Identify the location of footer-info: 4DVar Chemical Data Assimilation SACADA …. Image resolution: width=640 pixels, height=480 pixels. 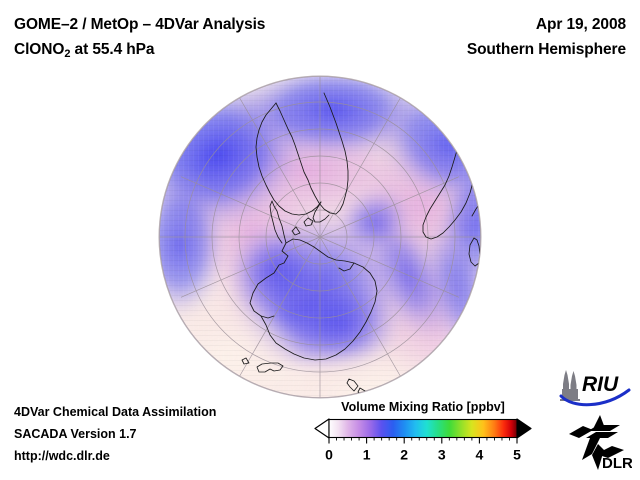
(164, 434).